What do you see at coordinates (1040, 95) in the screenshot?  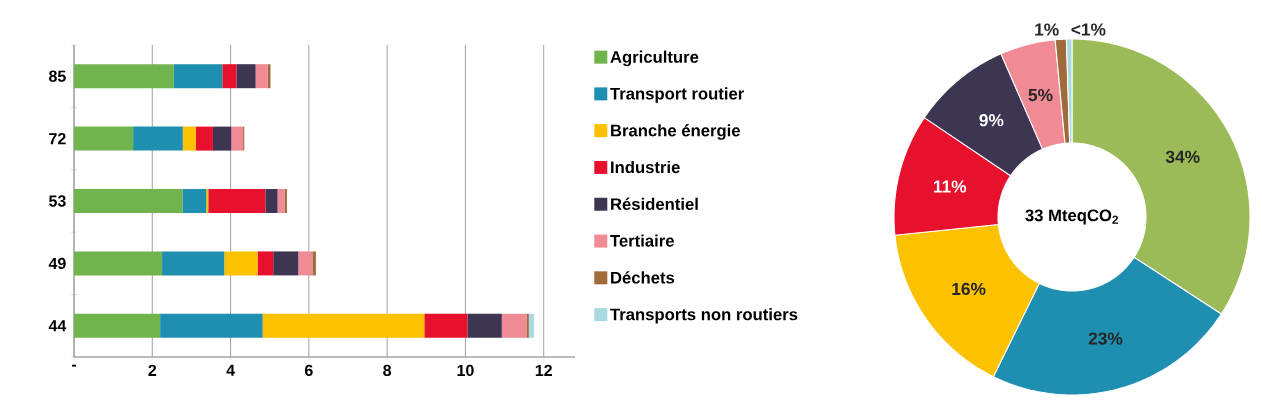 I see `data-label: 5%` at bounding box center [1040, 95].